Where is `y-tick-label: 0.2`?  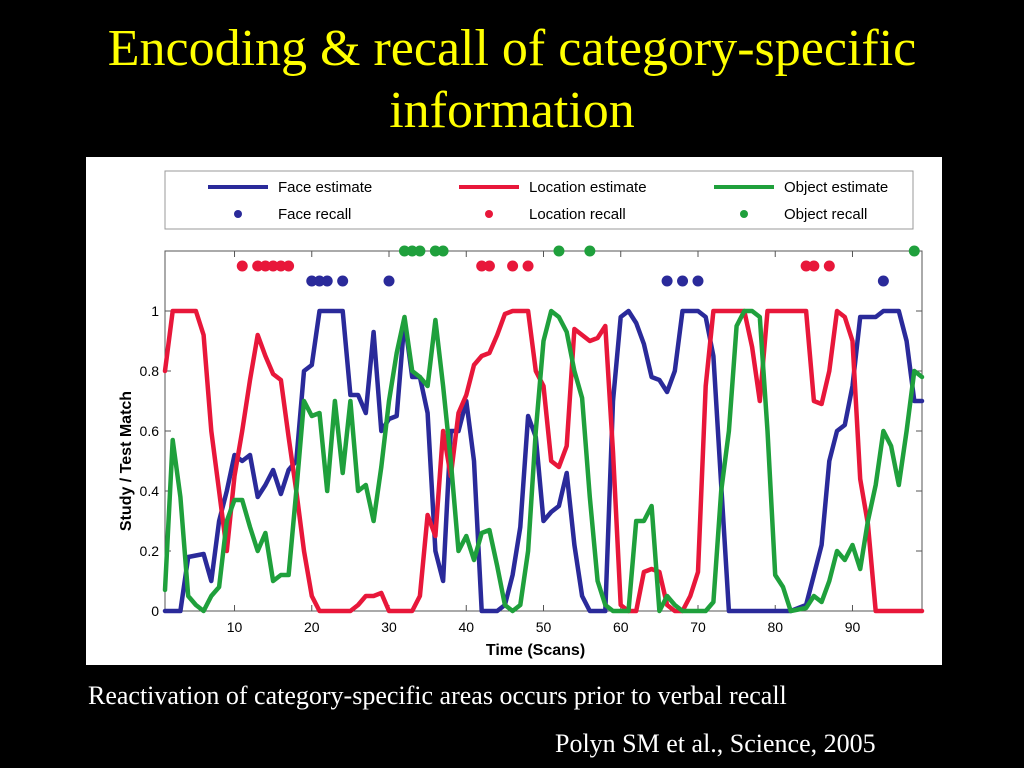
y-tick-label: 0.2 is located at coordinates (150, 551).